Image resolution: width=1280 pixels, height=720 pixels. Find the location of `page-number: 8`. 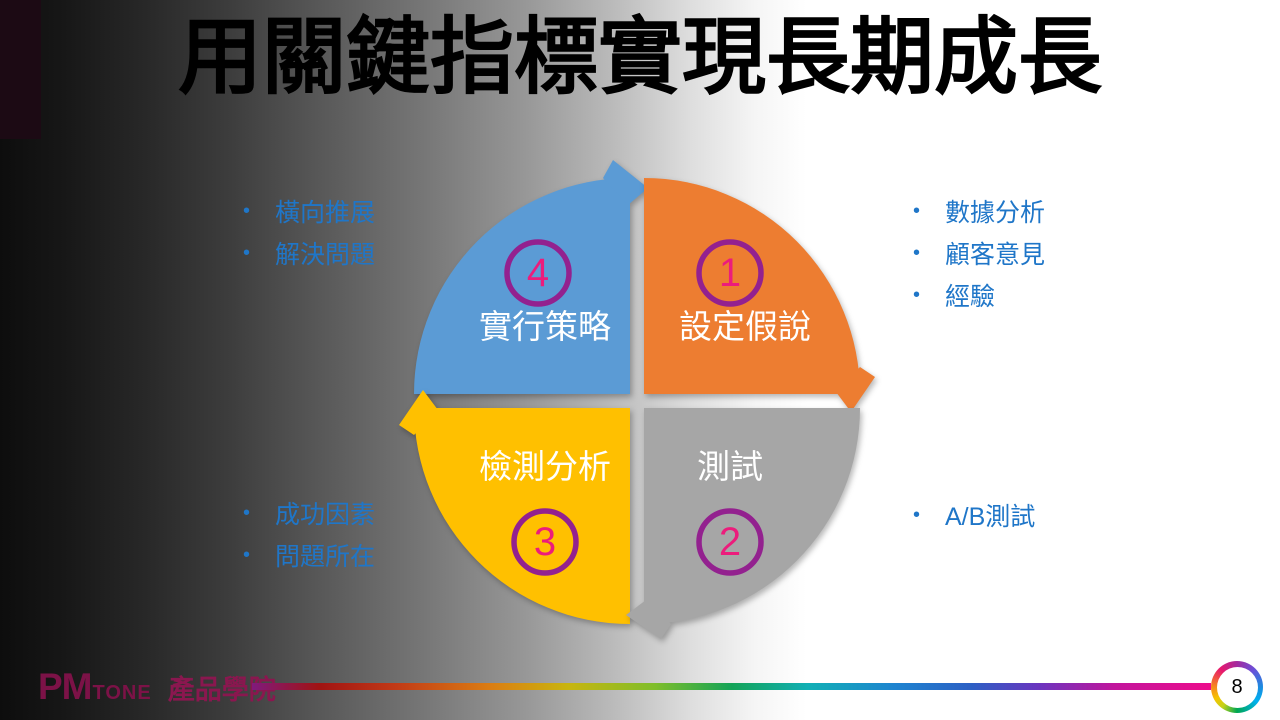

page-number: 8 is located at coordinates (1237, 687).